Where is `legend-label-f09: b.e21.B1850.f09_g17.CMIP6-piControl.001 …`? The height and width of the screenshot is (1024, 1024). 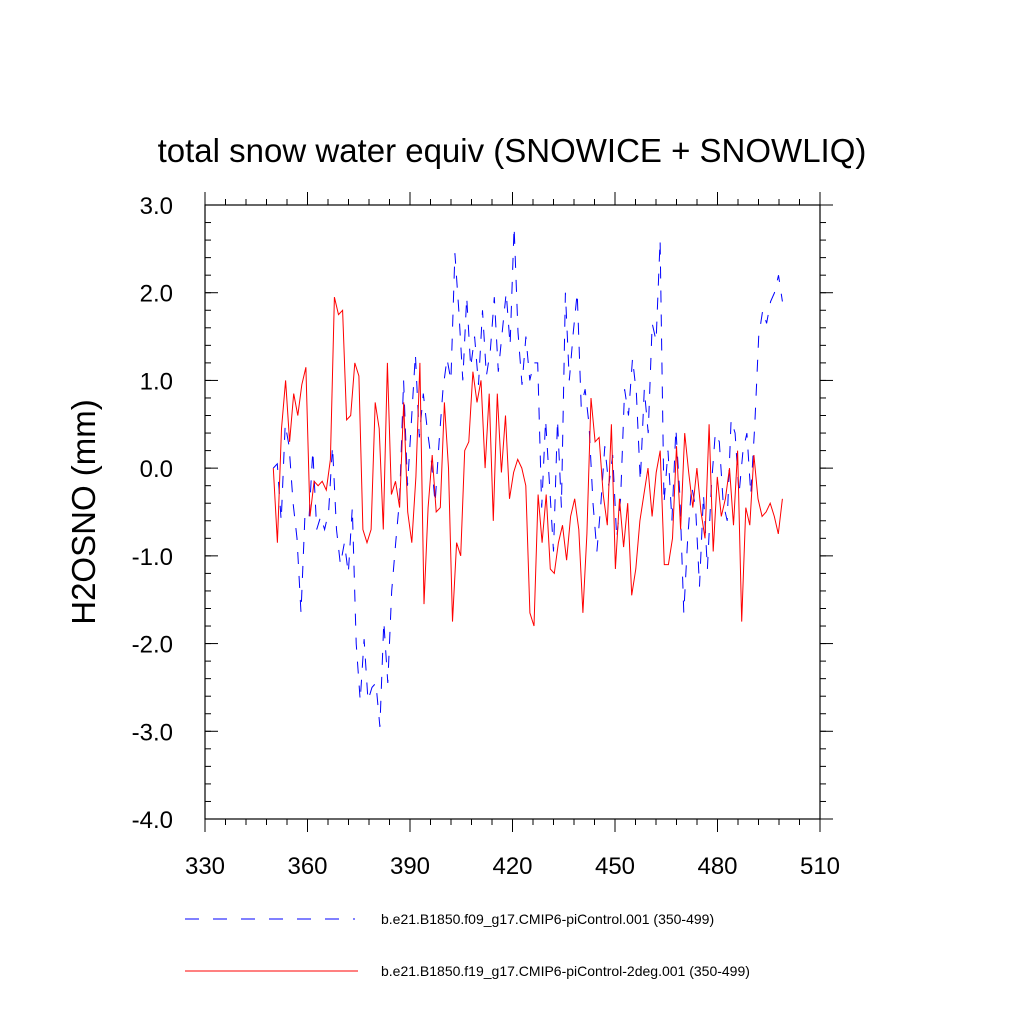
legend-label-f09: b.e21.B1850.f09_g17.CMIP6-piControl.001 … is located at coordinates (547, 919).